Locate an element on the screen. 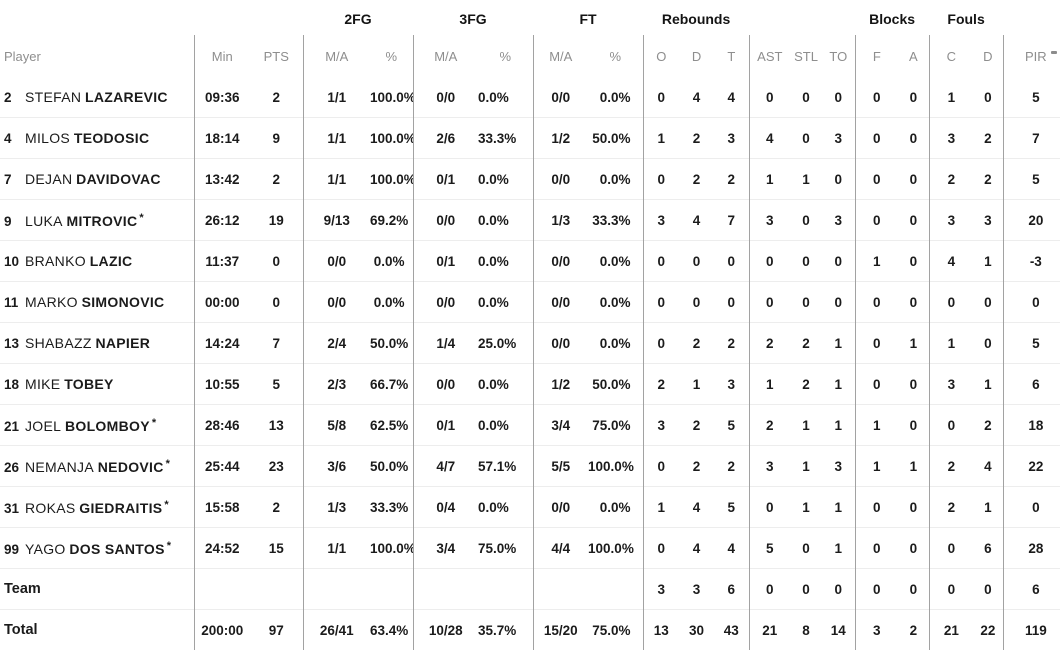  jersey-number: 99 is located at coordinates (12, 549).